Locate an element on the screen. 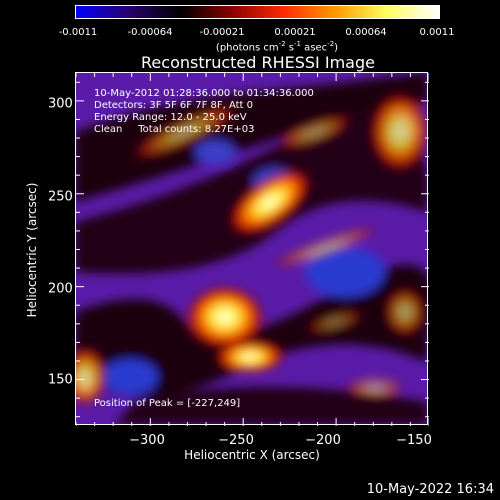 This screenshot has width=500, height=500. x-tick-label: −250 is located at coordinates (236, 440).